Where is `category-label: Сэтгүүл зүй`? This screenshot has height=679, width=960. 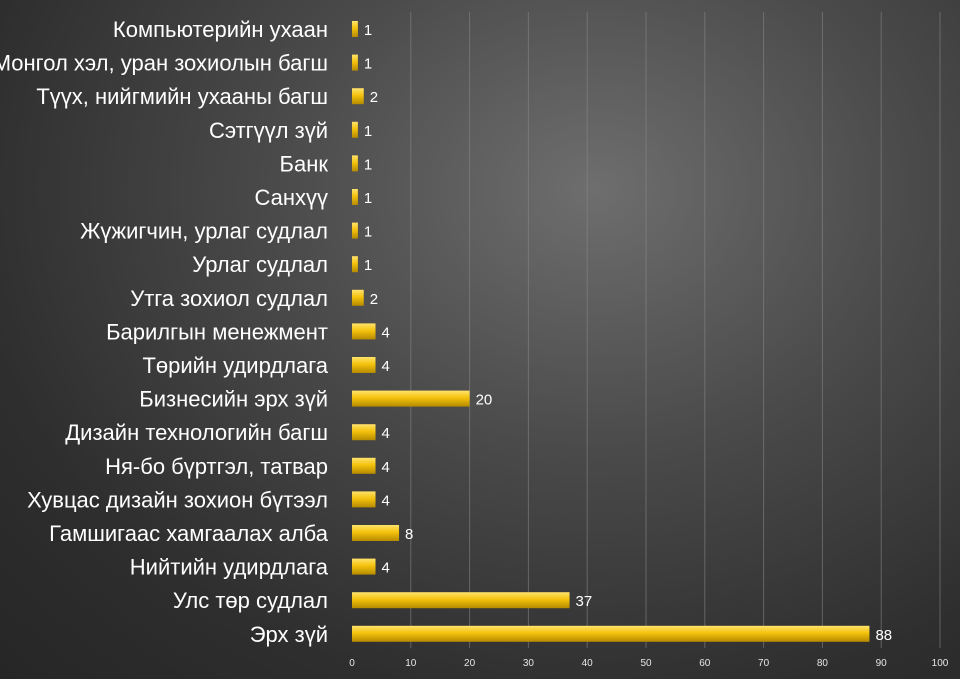
category-label: Сэтгүүл зүй is located at coordinates (268, 130).